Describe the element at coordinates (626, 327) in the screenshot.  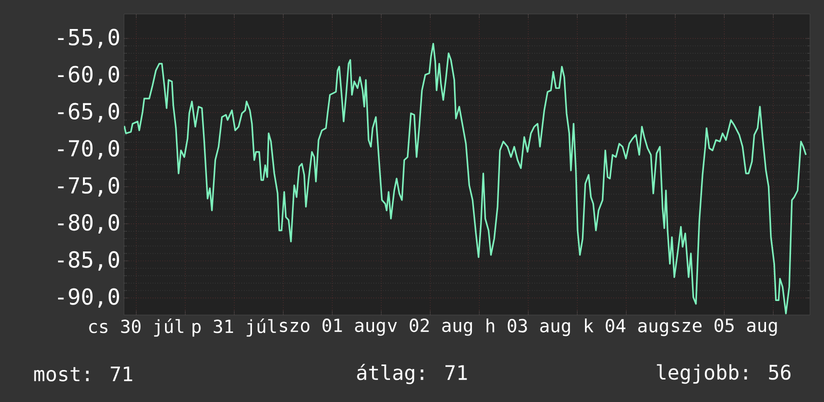
I see `x-tick-label: k 04 aug` at that location.